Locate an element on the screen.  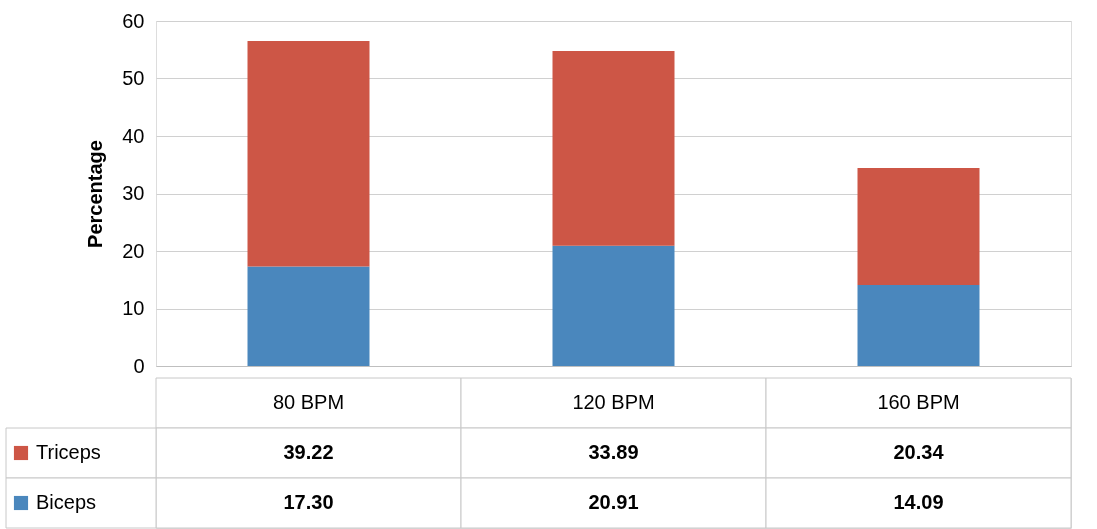
y-tick-label: 20 is located at coordinates (133, 250).